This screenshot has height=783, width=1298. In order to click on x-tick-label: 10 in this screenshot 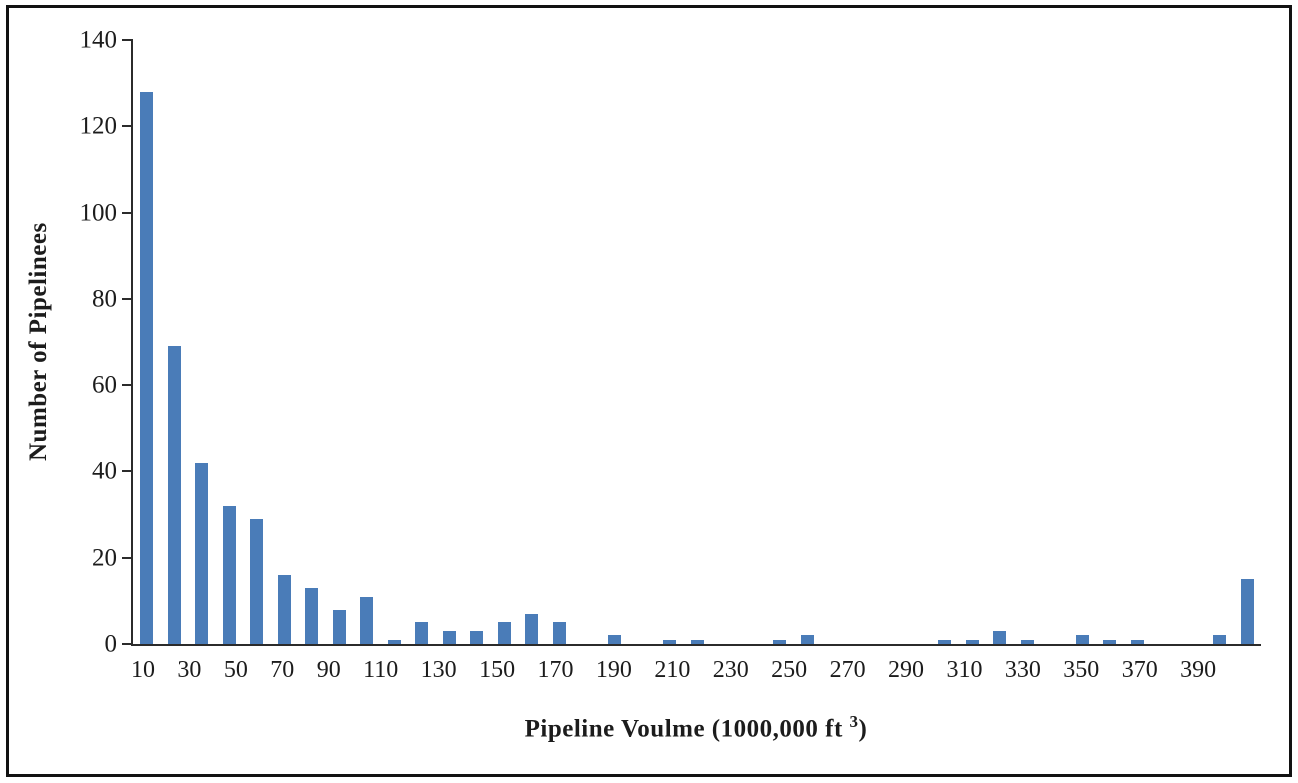, I will do `click(143, 670)`.